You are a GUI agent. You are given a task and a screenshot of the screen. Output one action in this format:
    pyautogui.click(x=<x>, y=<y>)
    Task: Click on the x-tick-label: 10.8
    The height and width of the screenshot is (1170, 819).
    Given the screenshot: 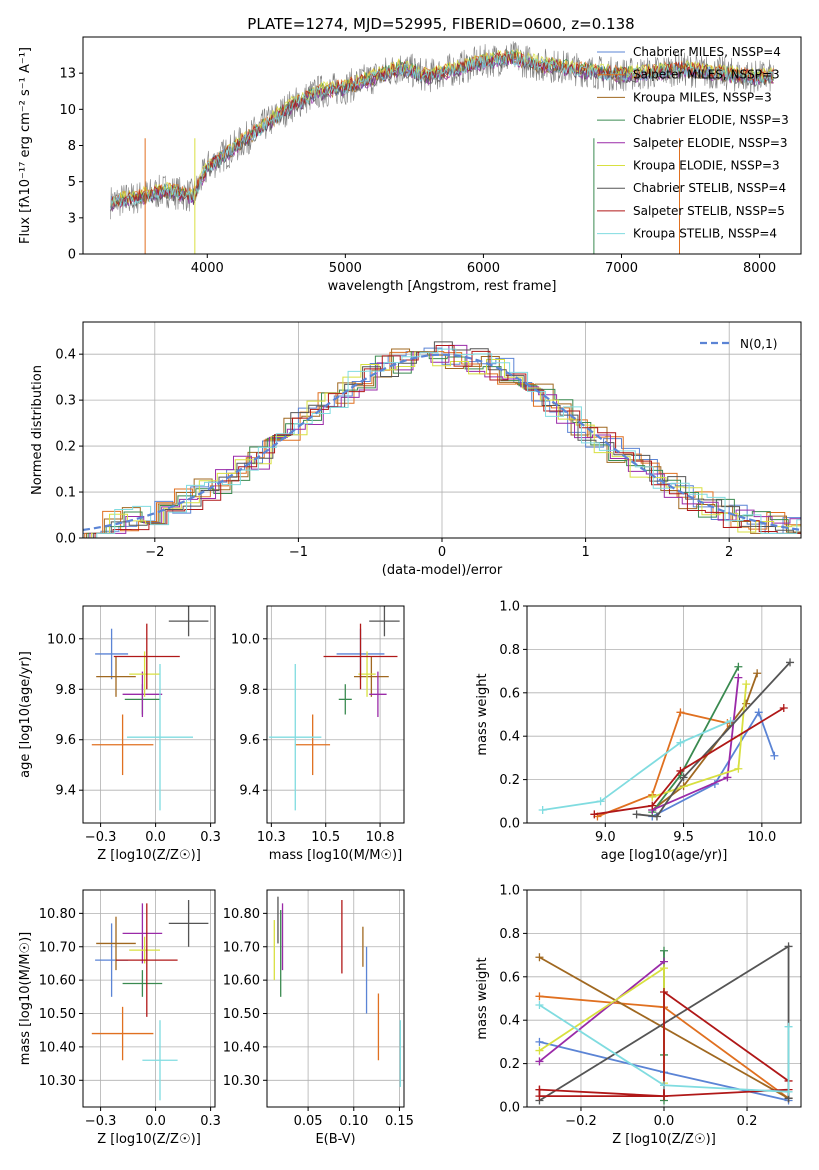 What is the action you would take?
    pyautogui.click(x=380, y=837)
    